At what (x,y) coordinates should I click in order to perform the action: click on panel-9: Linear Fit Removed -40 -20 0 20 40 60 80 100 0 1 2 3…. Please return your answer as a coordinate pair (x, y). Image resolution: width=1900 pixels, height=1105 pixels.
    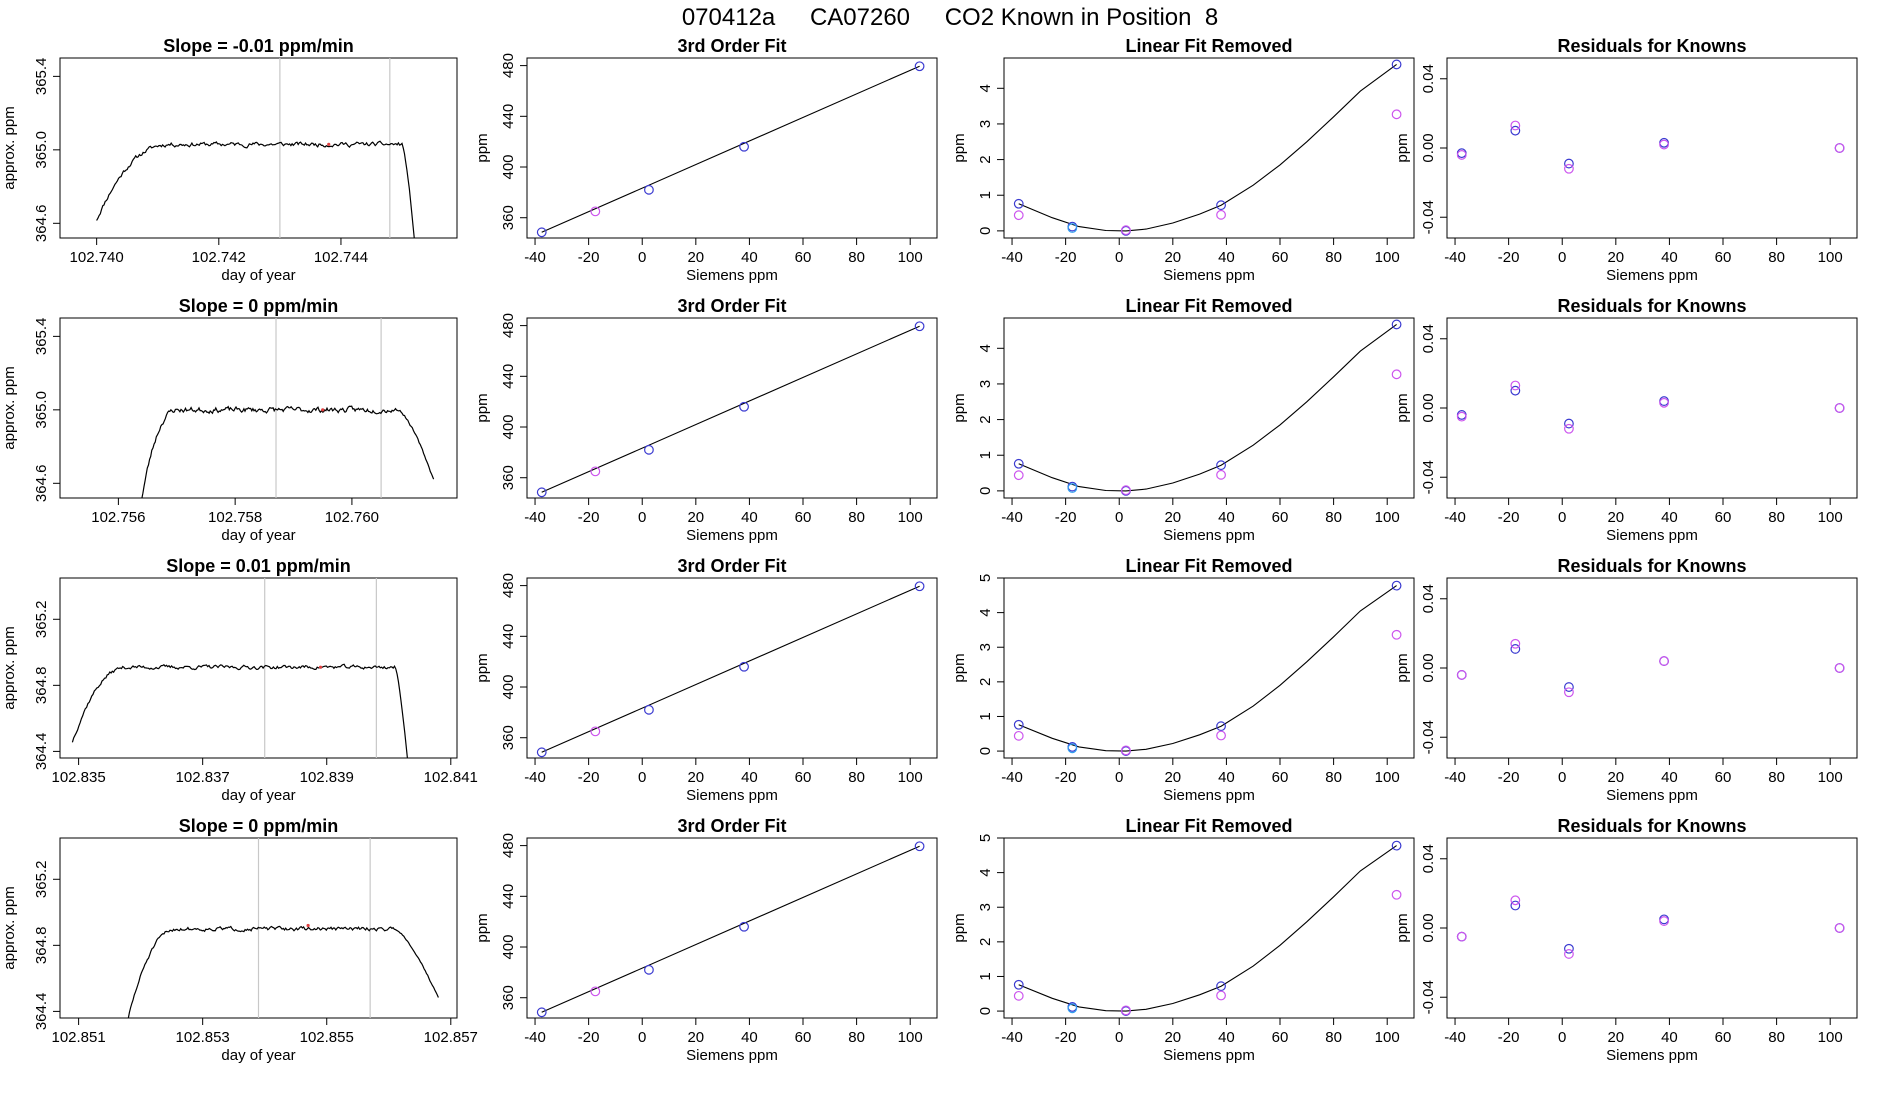
    Looking at the image, I should click on (1183, 420).